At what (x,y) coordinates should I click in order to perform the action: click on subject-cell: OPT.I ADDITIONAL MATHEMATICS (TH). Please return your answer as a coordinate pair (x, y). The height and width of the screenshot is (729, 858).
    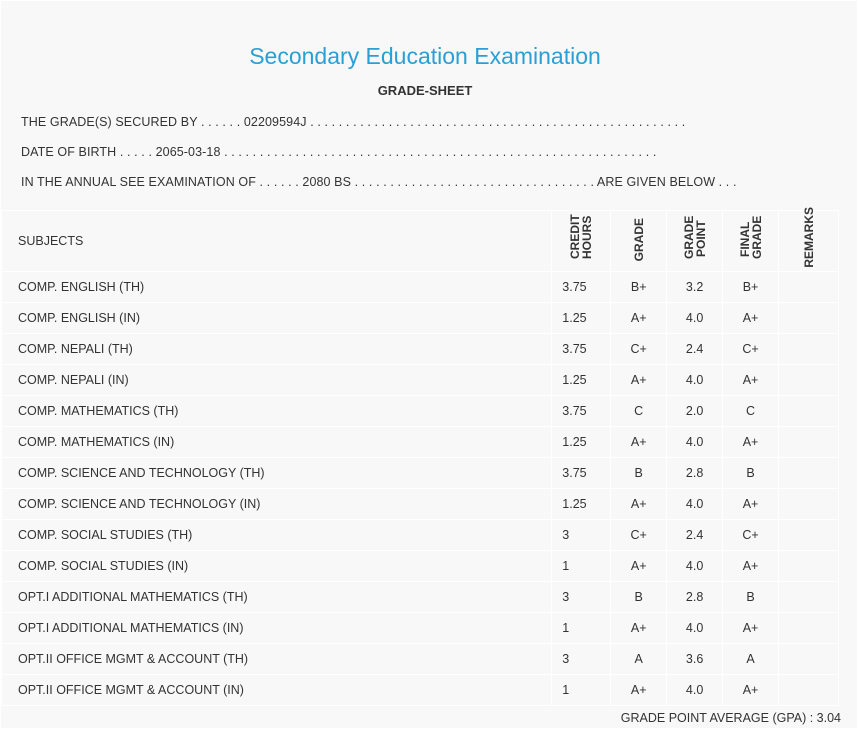
    Looking at the image, I should click on (276, 596).